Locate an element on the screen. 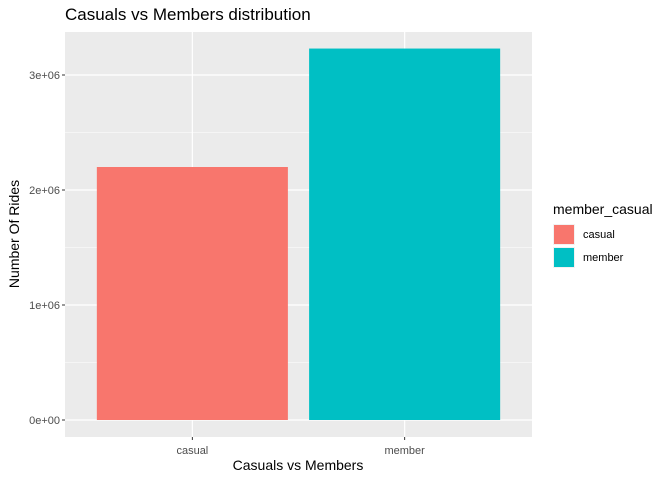 This screenshot has height=480, width=672. legend-swatch-casual is located at coordinates (564, 234).